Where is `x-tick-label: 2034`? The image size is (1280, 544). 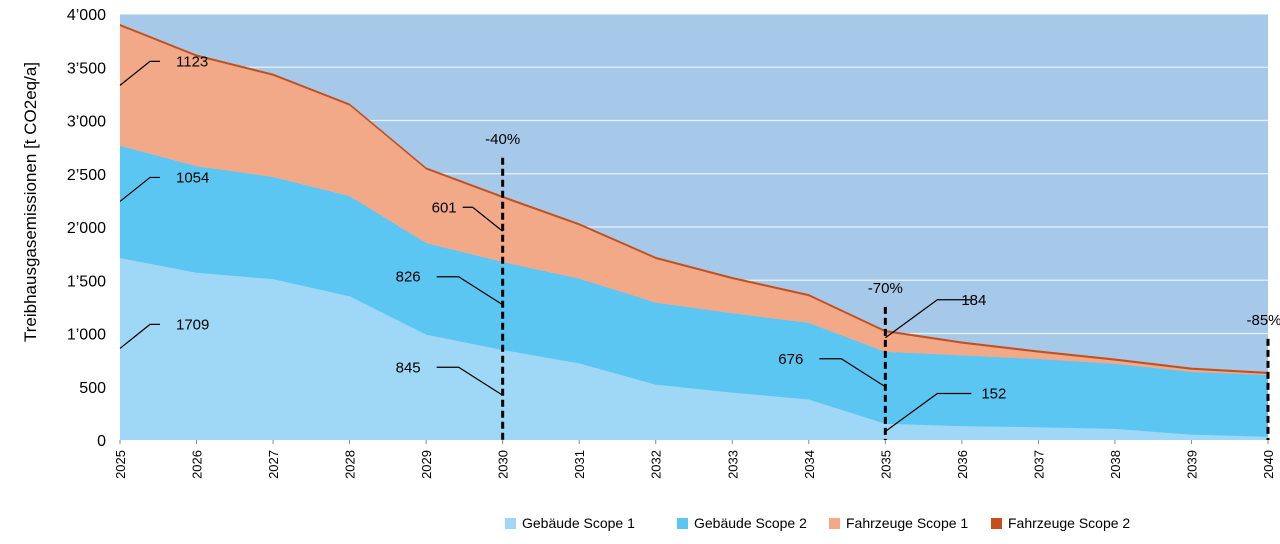 x-tick-label: 2034 is located at coordinates (809, 464).